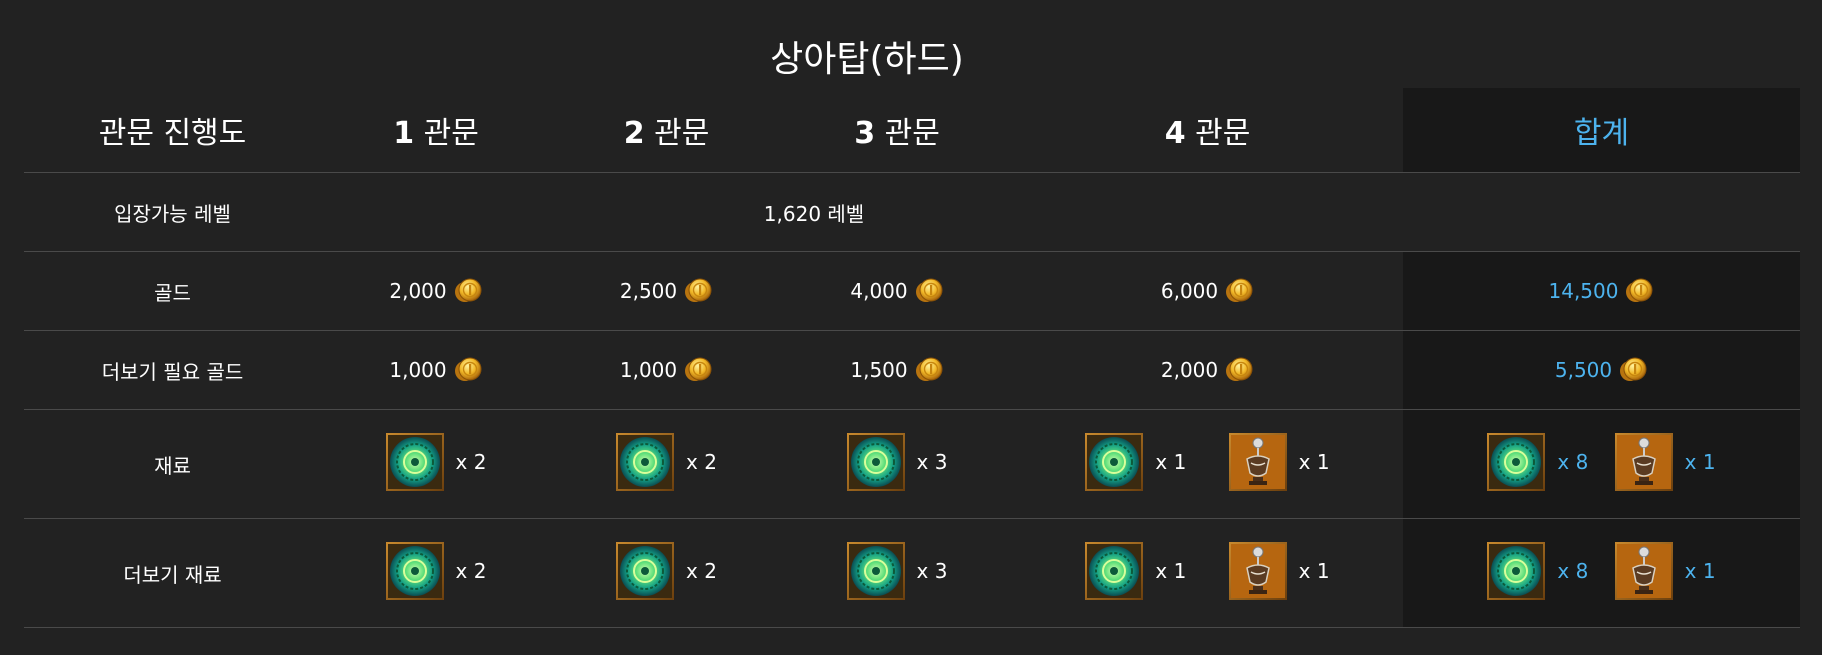 The width and height of the screenshot is (1822, 655). What do you see at coordinates (1601, 464) in the screenshot?
I see `materials-total: x 8 x 1` at bounding box center [1601, 464].